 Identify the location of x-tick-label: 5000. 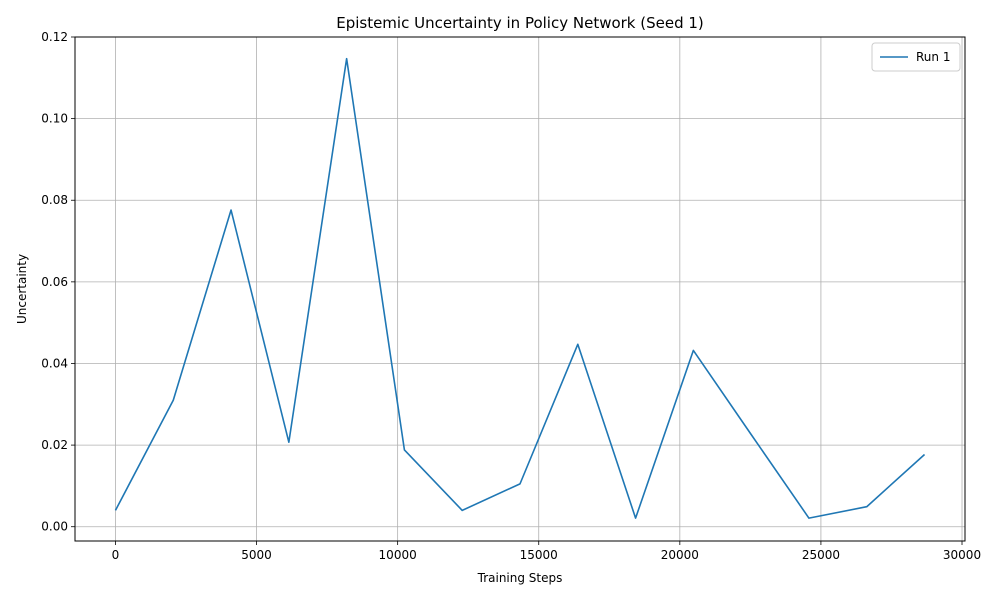
(256, 555).